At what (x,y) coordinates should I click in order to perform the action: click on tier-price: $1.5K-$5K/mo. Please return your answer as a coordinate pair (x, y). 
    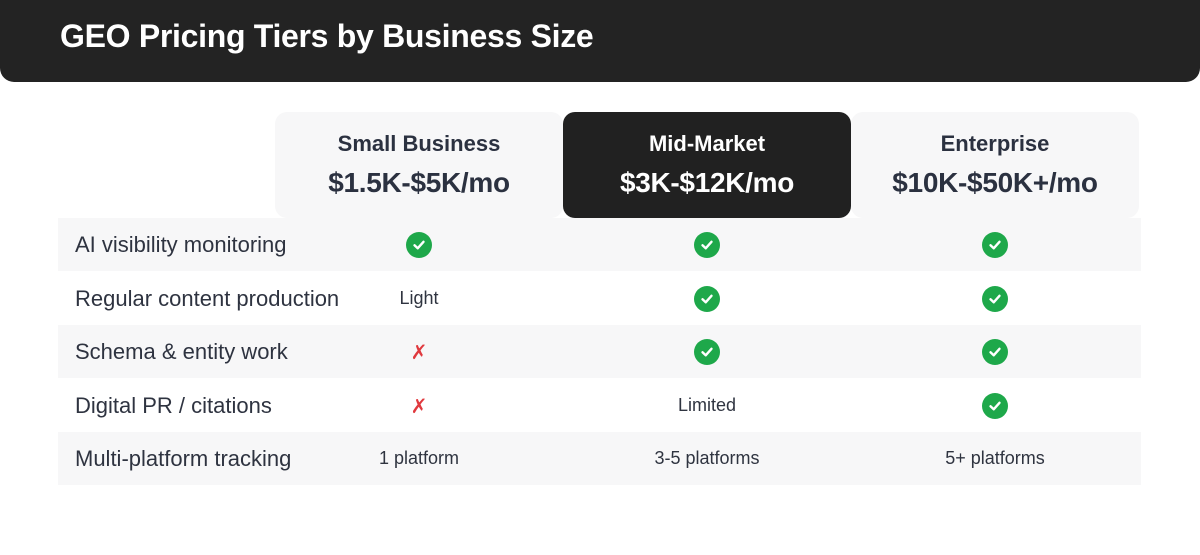
    Looking at the image, I should click on (419, 182).